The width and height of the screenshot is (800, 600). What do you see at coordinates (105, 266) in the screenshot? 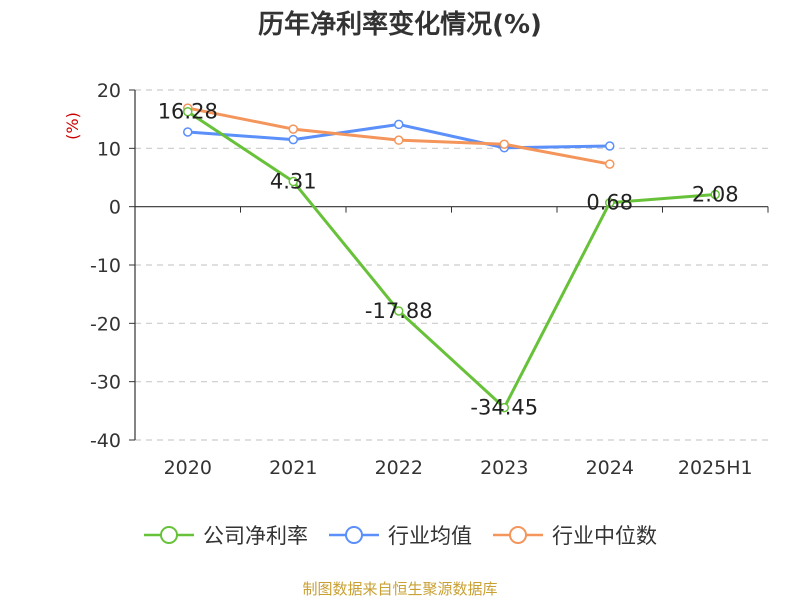
I see `y-tick-label: -10` at bounding box center [105, 266].